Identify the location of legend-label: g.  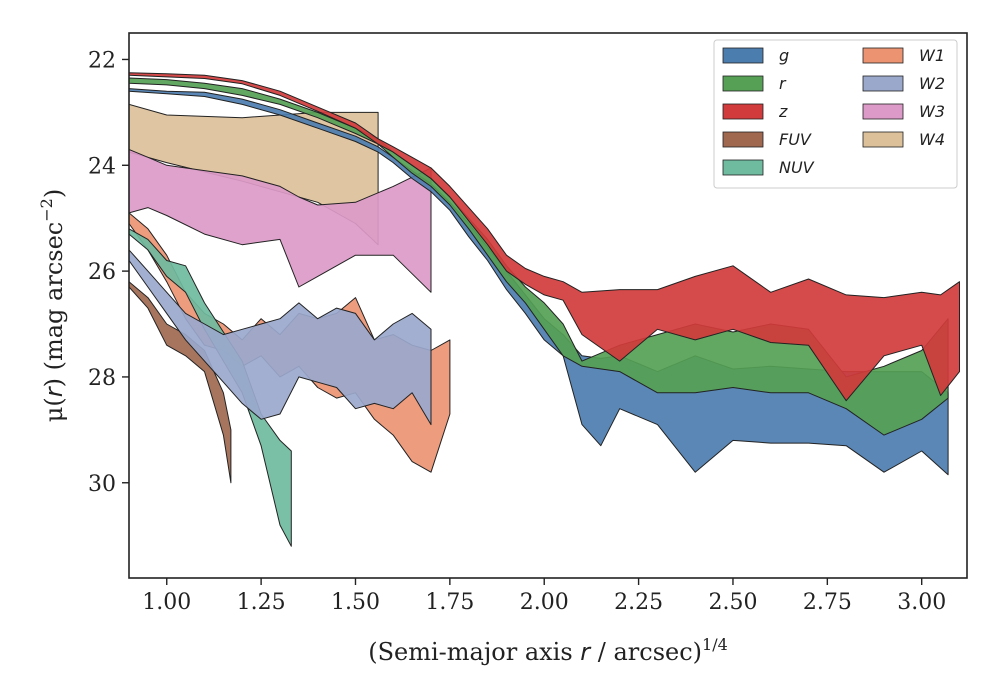
(784, 55).